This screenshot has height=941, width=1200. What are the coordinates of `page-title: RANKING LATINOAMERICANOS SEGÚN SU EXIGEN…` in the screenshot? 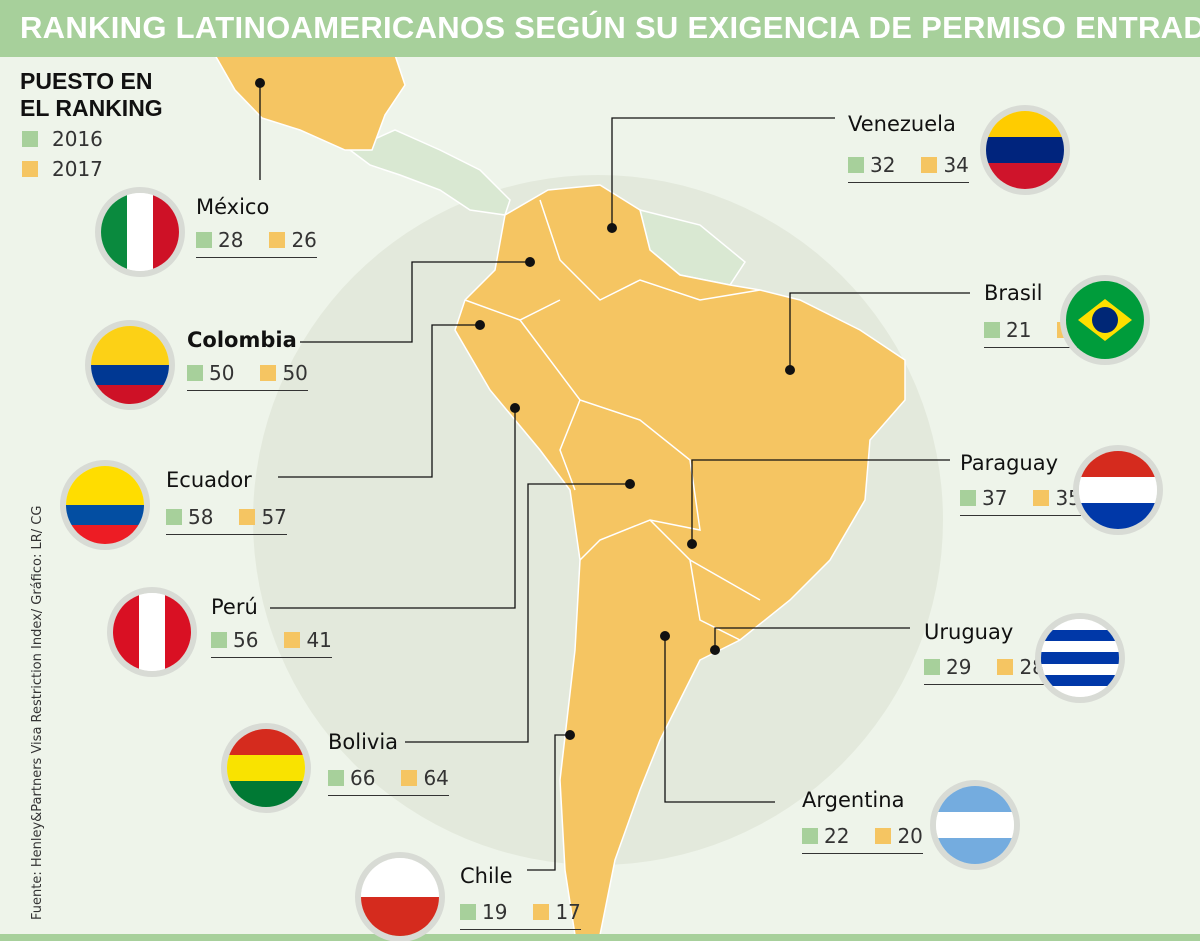 It's located at (610, 27).